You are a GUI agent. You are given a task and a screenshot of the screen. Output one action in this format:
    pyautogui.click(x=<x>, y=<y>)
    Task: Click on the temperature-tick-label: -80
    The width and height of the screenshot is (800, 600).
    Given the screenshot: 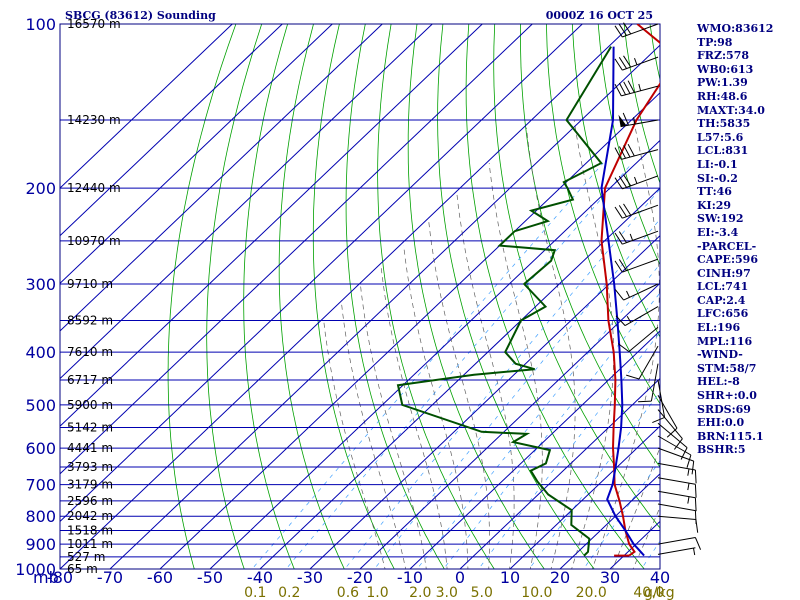 What is the action you would take?
    pyautogui.click(x=60, y=577)
    